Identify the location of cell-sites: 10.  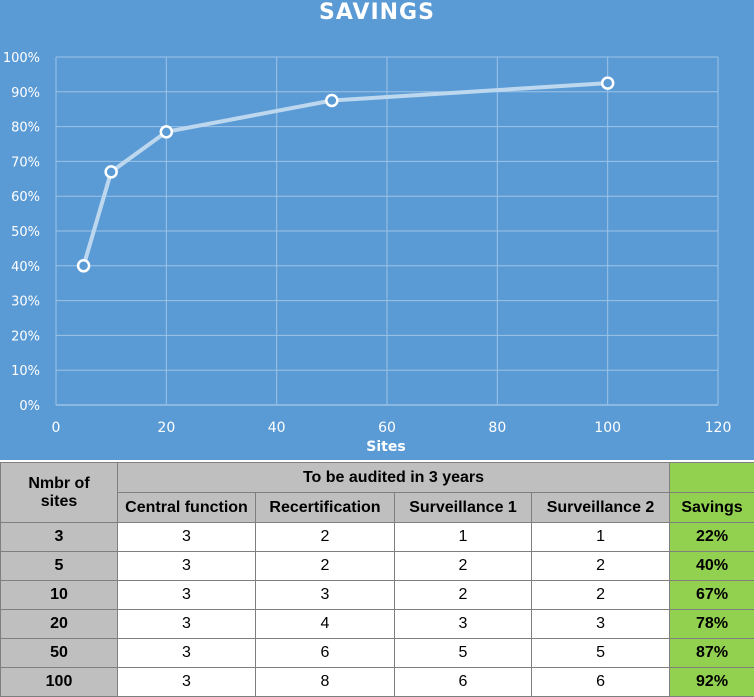
(59, 595).